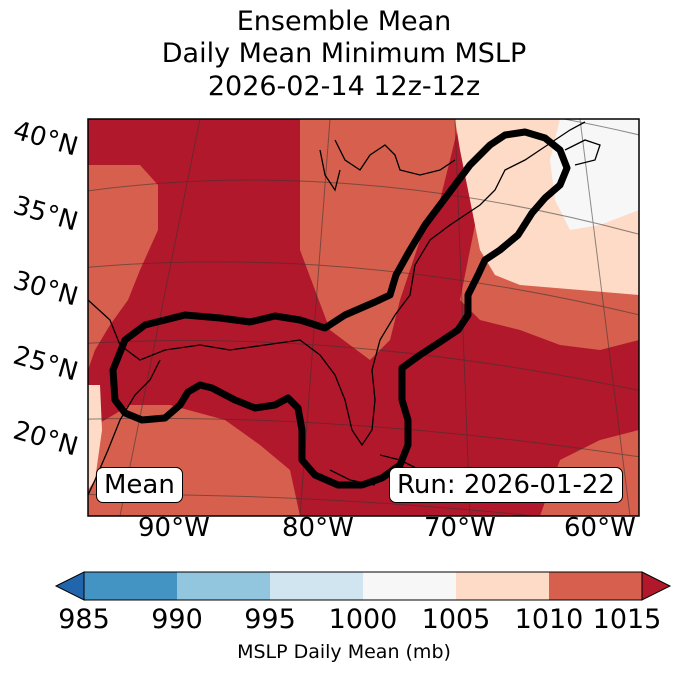  I want to click on colorbar-title: MSLP Daily Mean (mb), so click(344, 652).